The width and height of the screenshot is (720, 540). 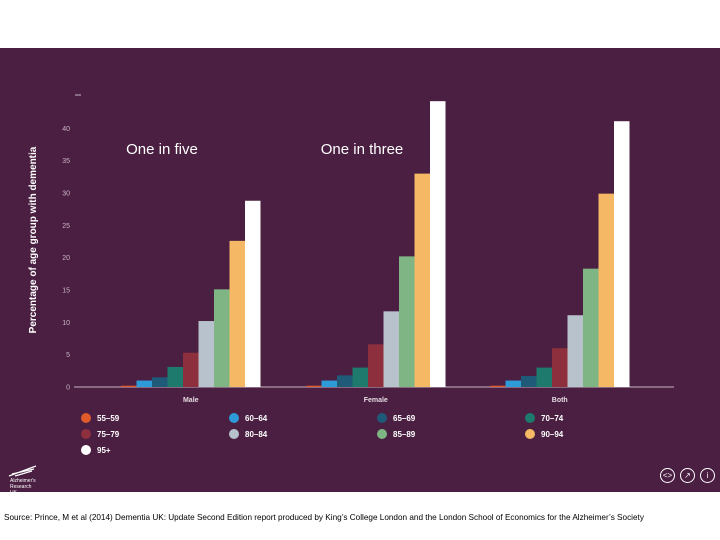 What do you see at coordinates (108, 418) in the screenshot?
I see `legend-label: 55–59` at bounding box center [108, 418].